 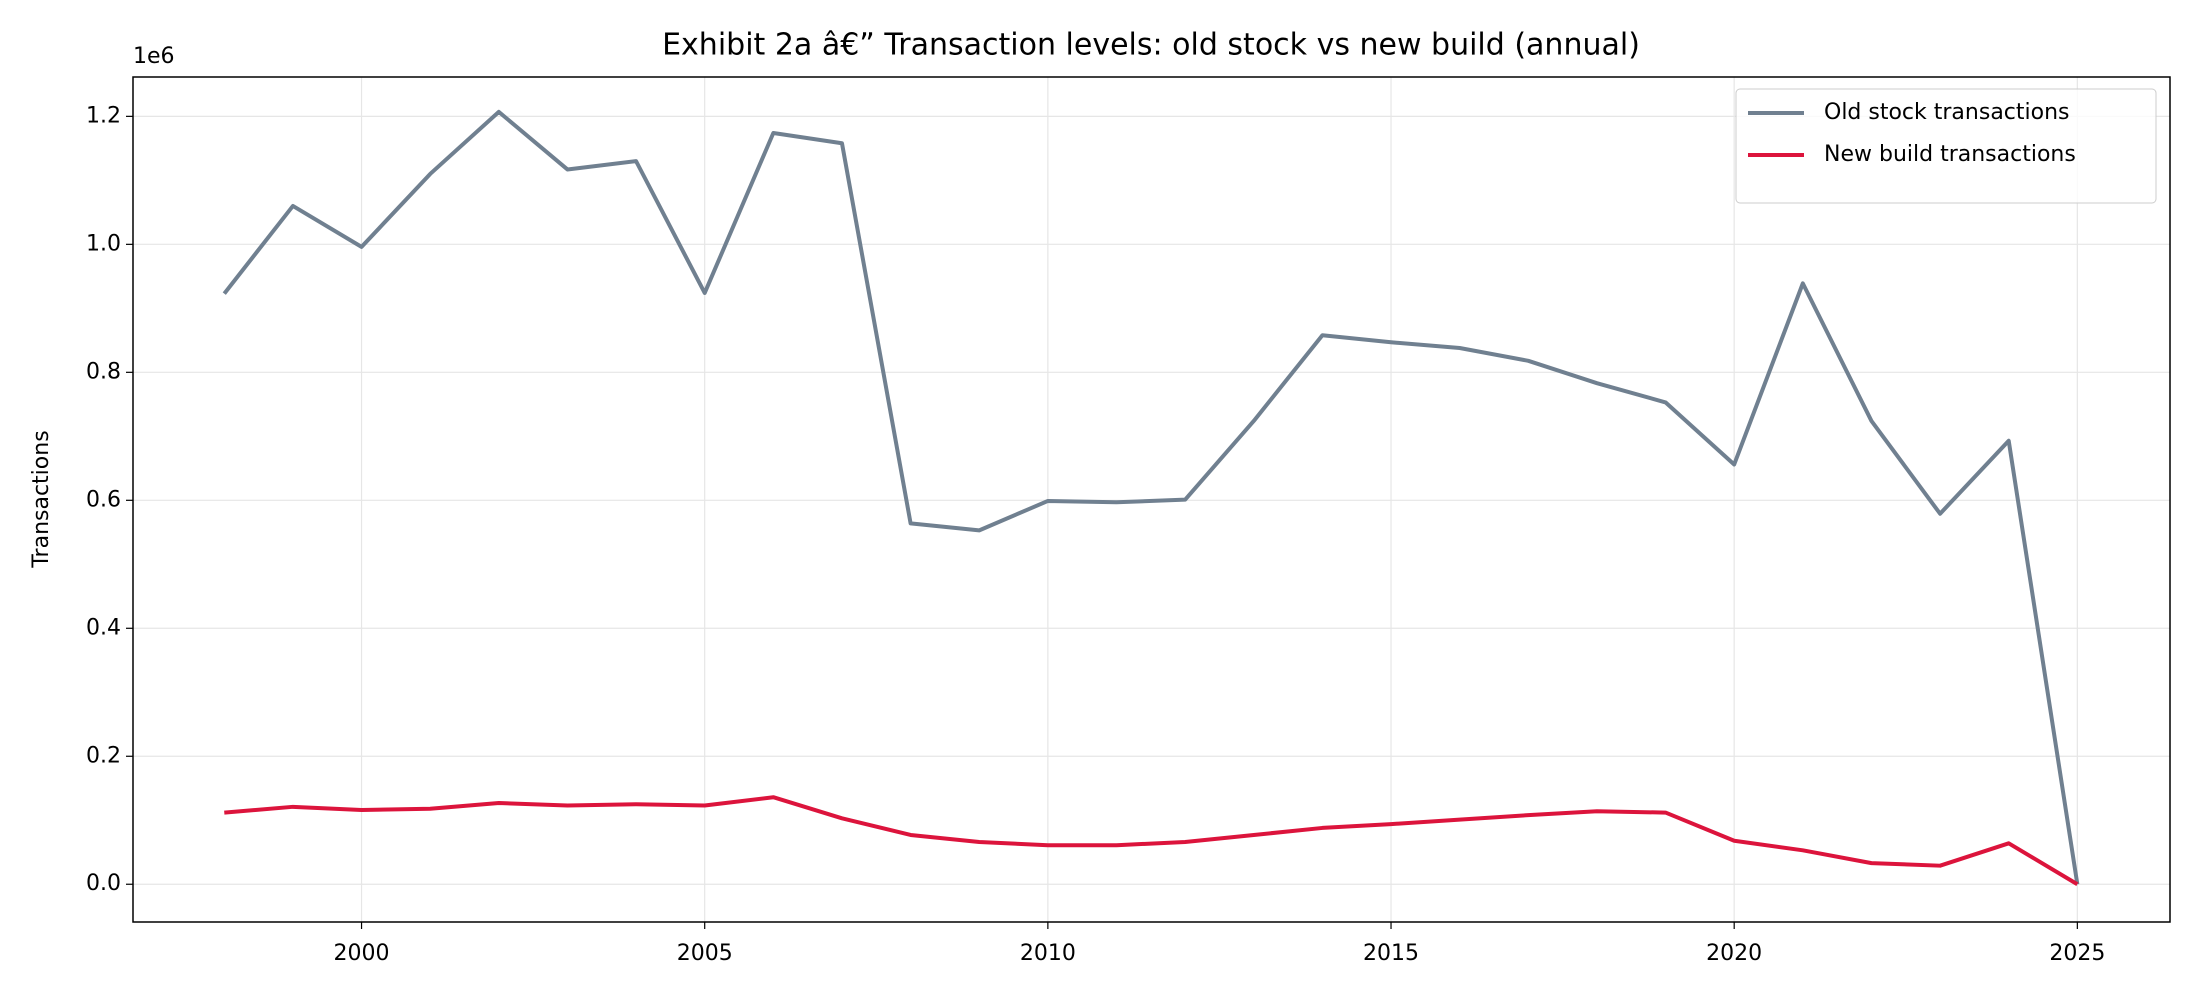 What do you see at coordinates (154, 56) in the screenshot?
I see `y-offset-label: 1e6` at bounding box center [154, 56].